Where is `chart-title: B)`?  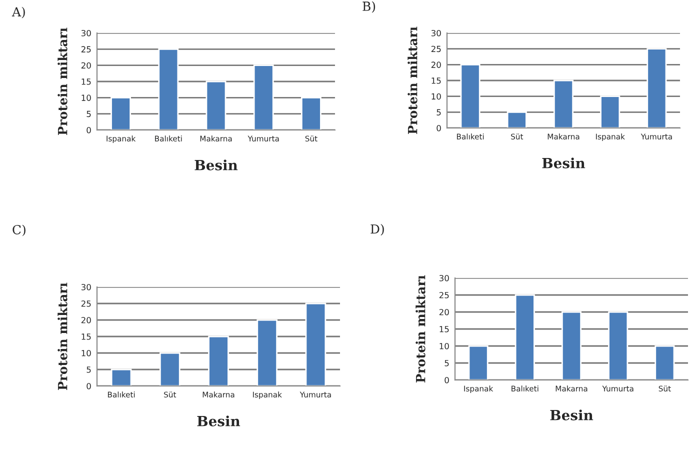
chart-title: B) is located at coordinates (369, 7).